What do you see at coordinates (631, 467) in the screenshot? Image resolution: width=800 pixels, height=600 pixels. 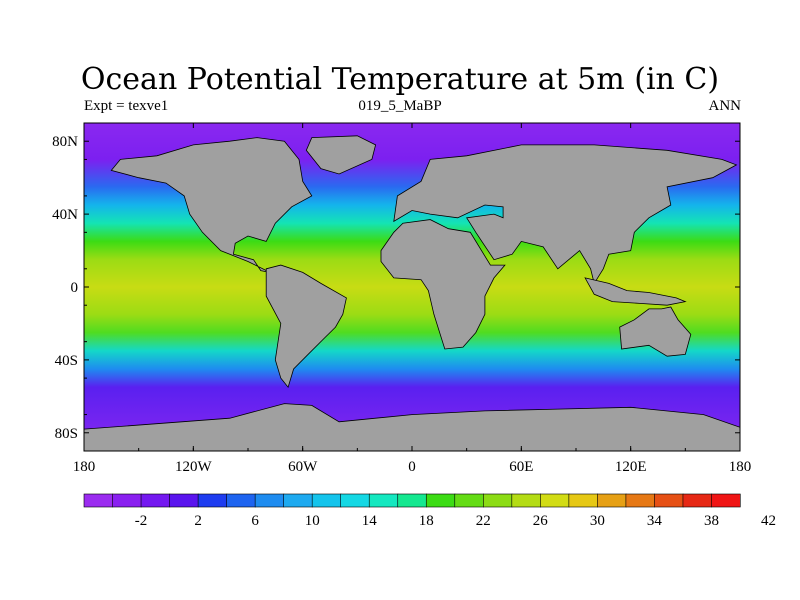 I see `lon-label: 120E` at bounding box center [631, 467].